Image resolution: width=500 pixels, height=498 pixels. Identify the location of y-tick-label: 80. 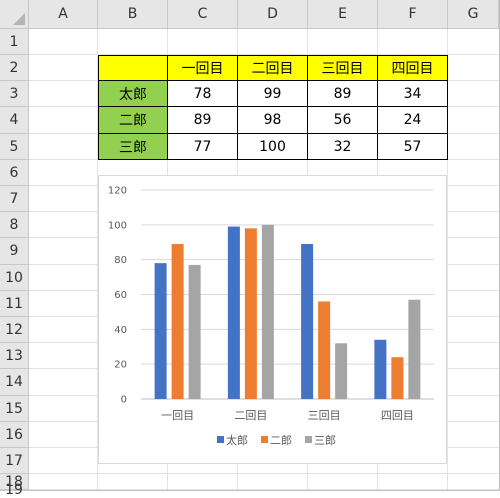
(120, 260).